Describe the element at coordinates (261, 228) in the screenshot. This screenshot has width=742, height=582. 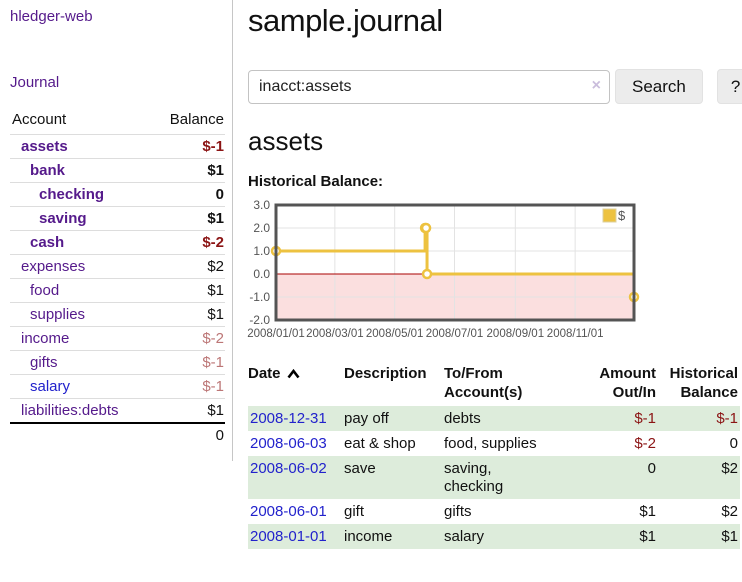
I see `svg-text: 2.0` at that location.